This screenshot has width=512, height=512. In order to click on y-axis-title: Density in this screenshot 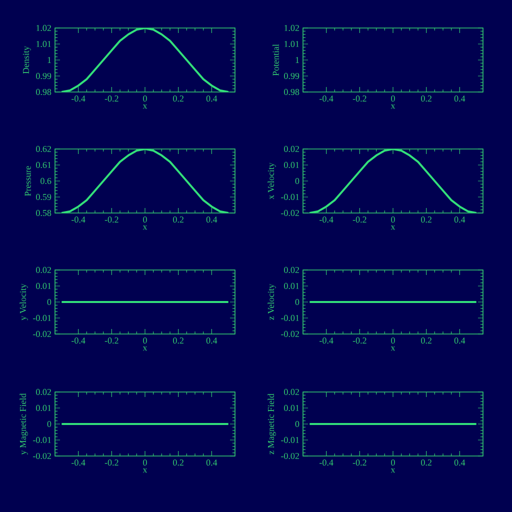, I will do `click(26, 60)`.